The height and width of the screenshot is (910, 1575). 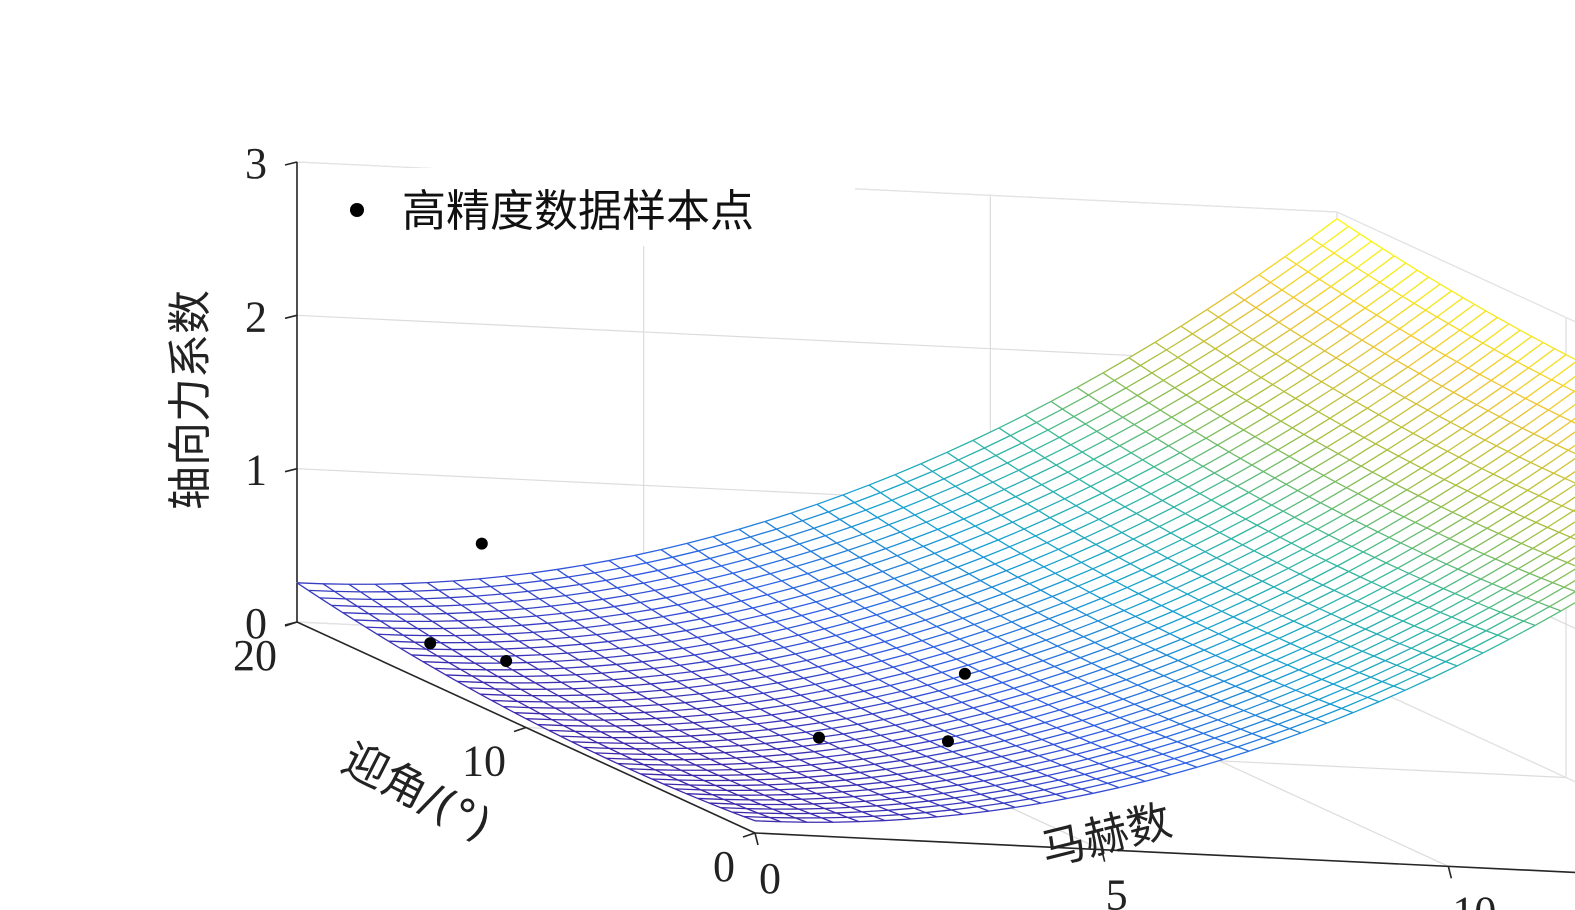 I want to click on z-axis-label: 轴向力系数, so click(x=190, y=400).